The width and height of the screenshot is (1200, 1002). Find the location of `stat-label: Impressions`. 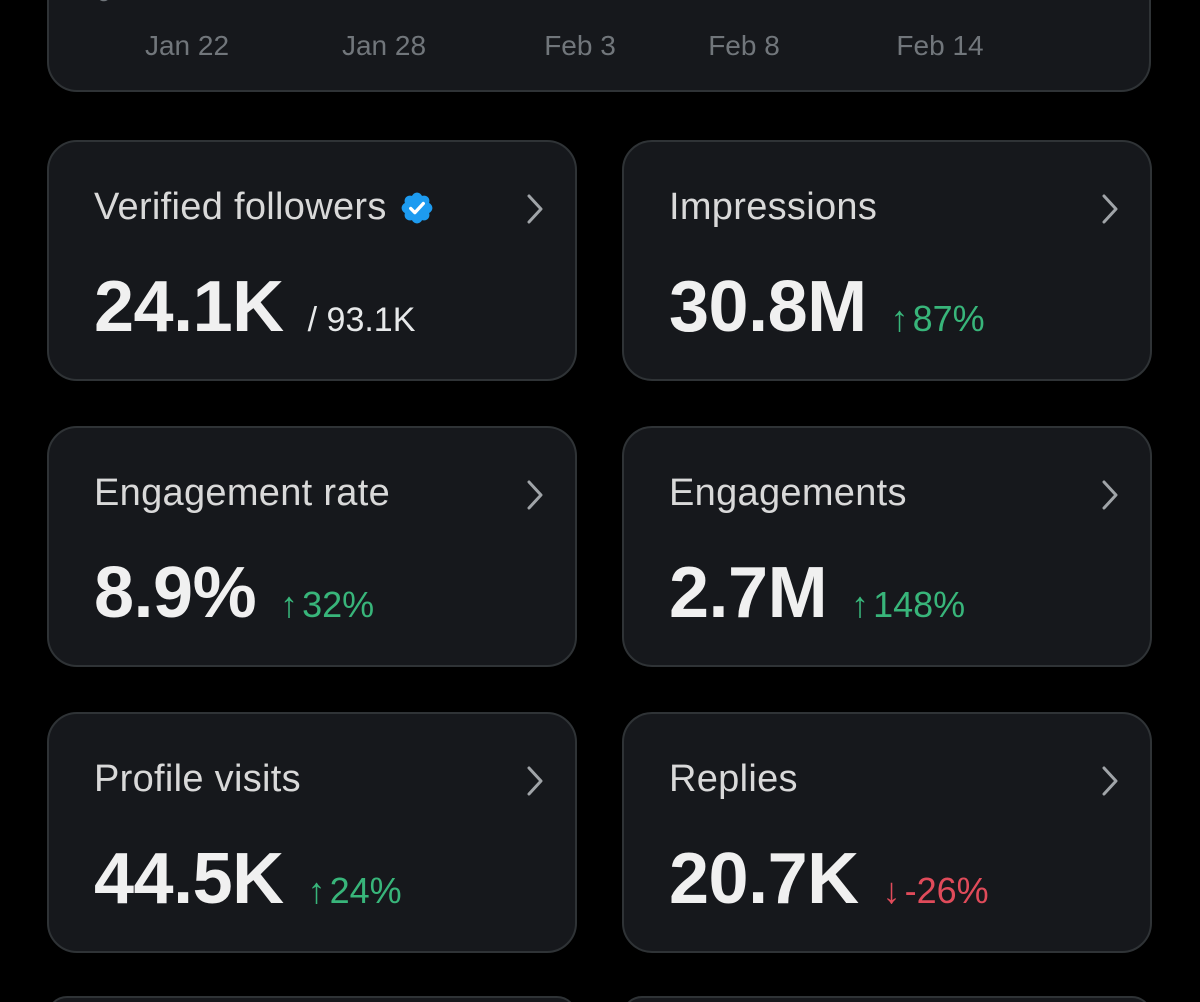

stat-label: Impressions is located at coordinates (773, 207).